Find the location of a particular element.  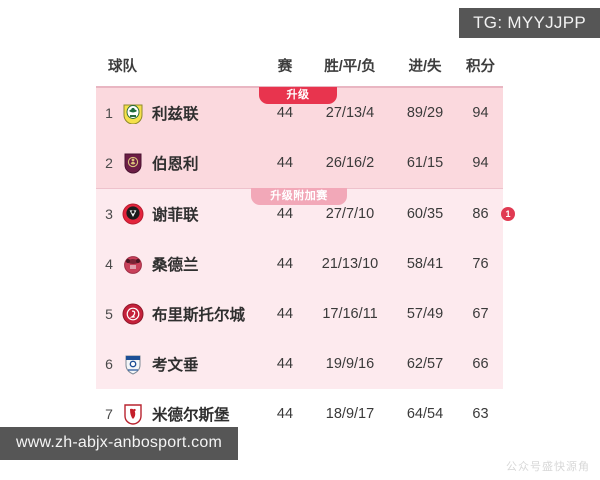

row-team: 桑德兰 is located at coordinates (192, 264).